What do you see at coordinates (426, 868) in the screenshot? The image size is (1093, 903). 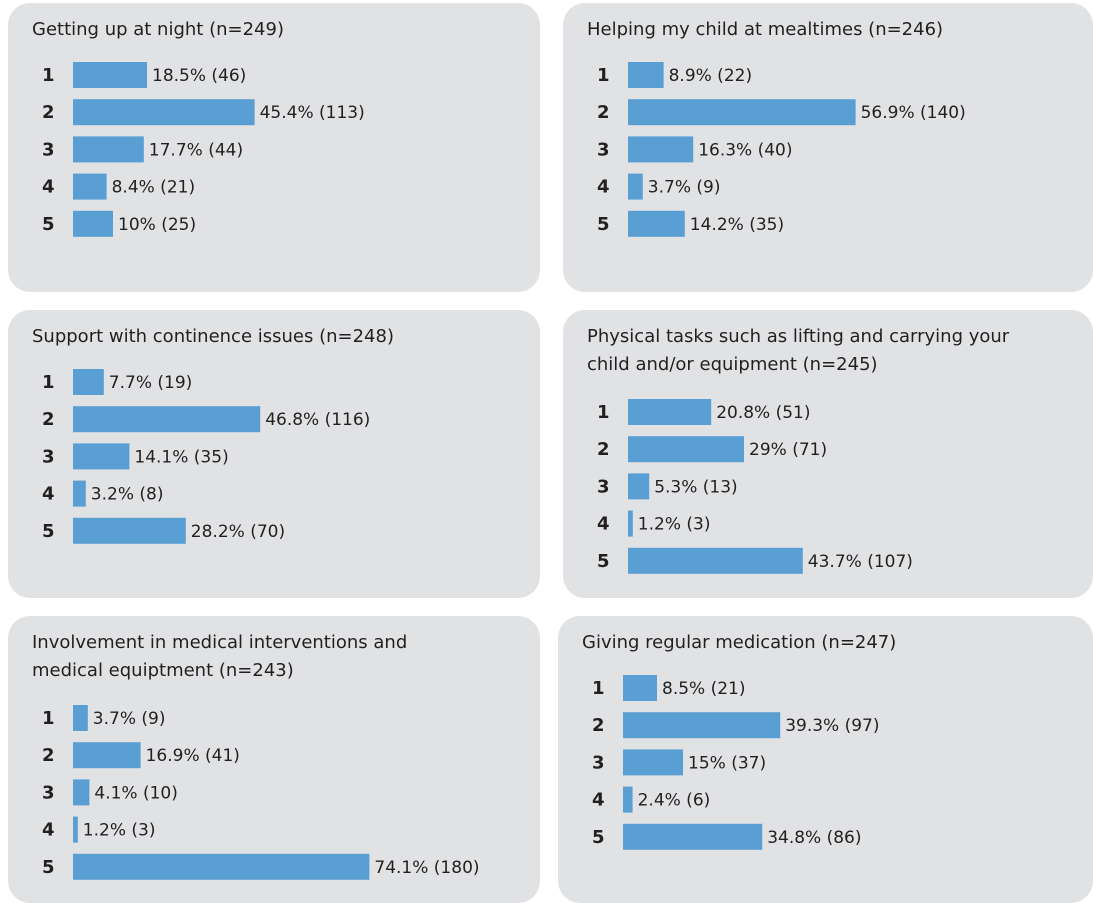 I see `value-label: 74.1% (180)` at bounding box center [426, 868].